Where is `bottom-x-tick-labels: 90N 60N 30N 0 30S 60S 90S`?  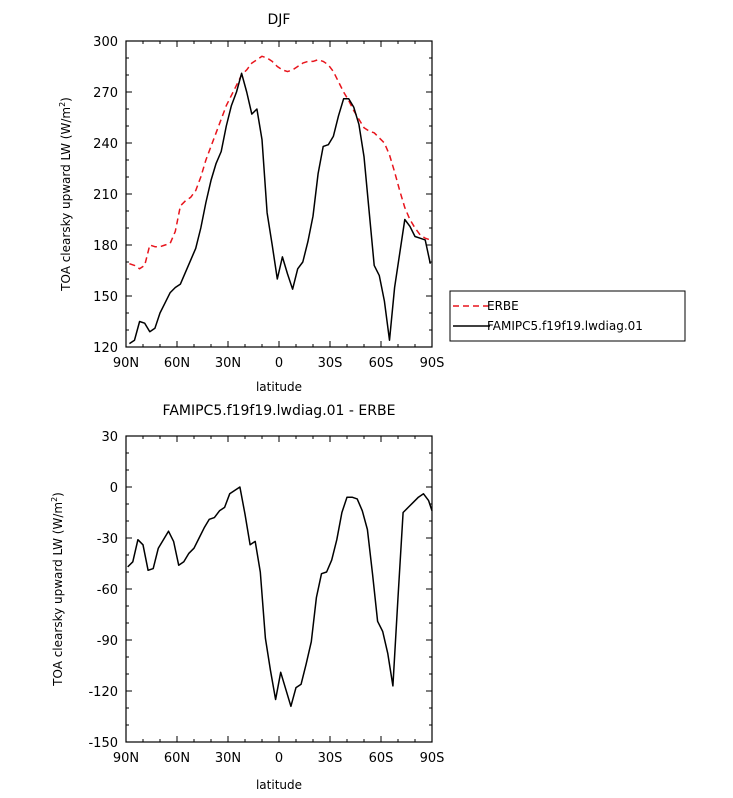 bottom-x-tick-labels: 90N 60N 30N 0 30S 60S 90S is located at coordinates (279, 758).